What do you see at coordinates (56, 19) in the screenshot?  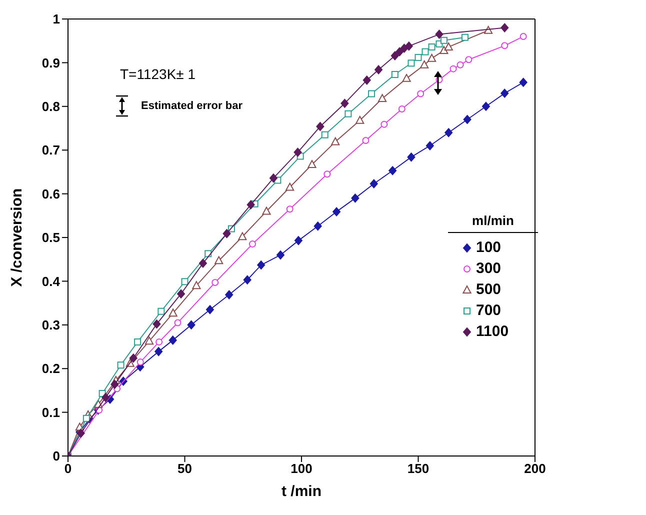 I see `y-tick-label: 1` at bounding box center [56, 19].